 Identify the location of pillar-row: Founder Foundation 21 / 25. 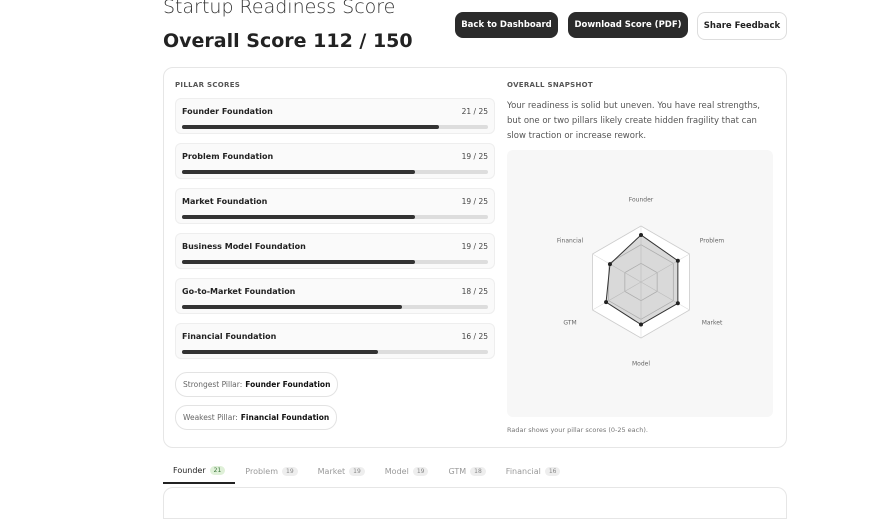
(335, 116).